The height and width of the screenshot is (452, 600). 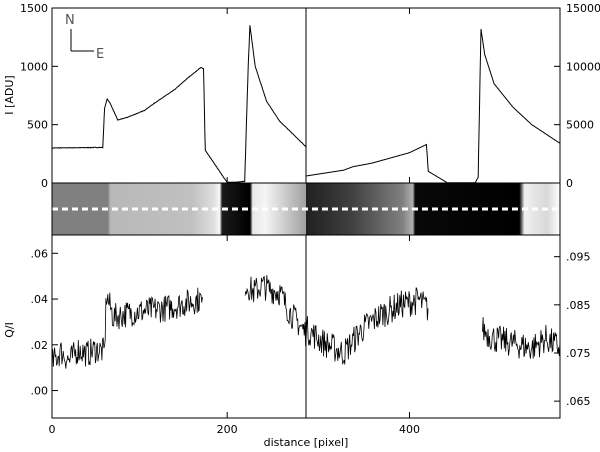 I want to click on y-axis-label-qi: Q/I, so click(x=9, y=330).